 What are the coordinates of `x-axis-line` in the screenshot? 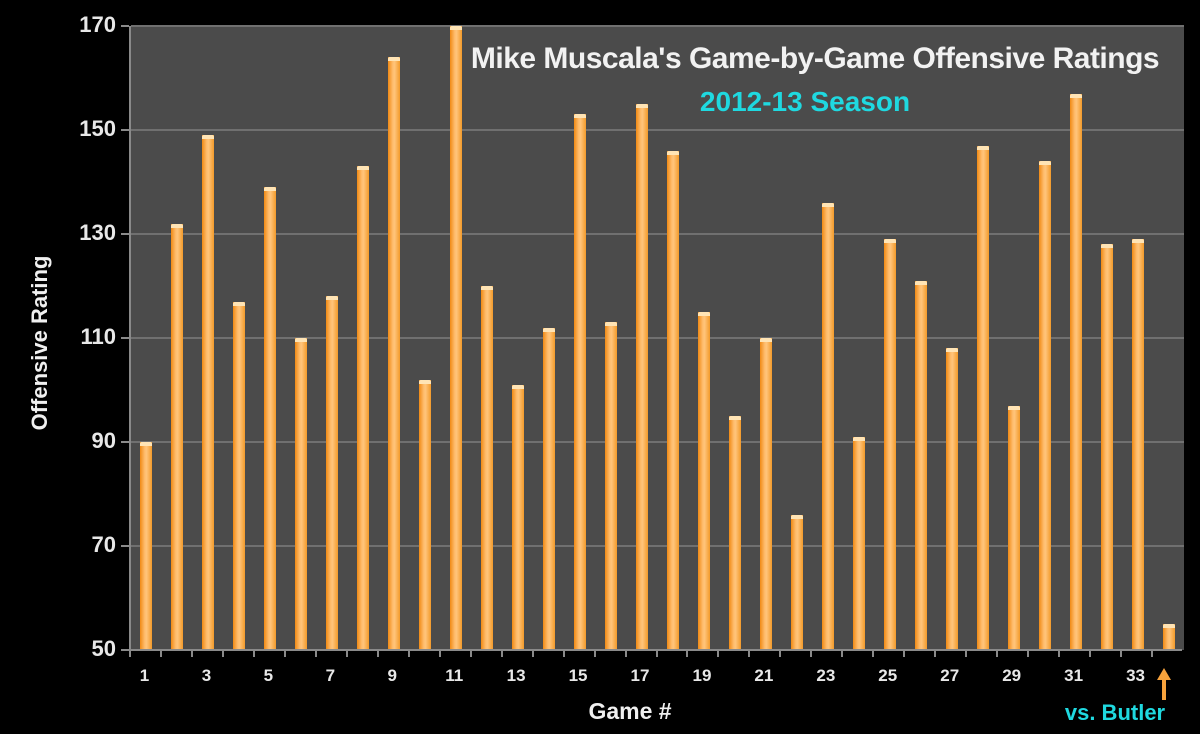 It's located at (655, 650).